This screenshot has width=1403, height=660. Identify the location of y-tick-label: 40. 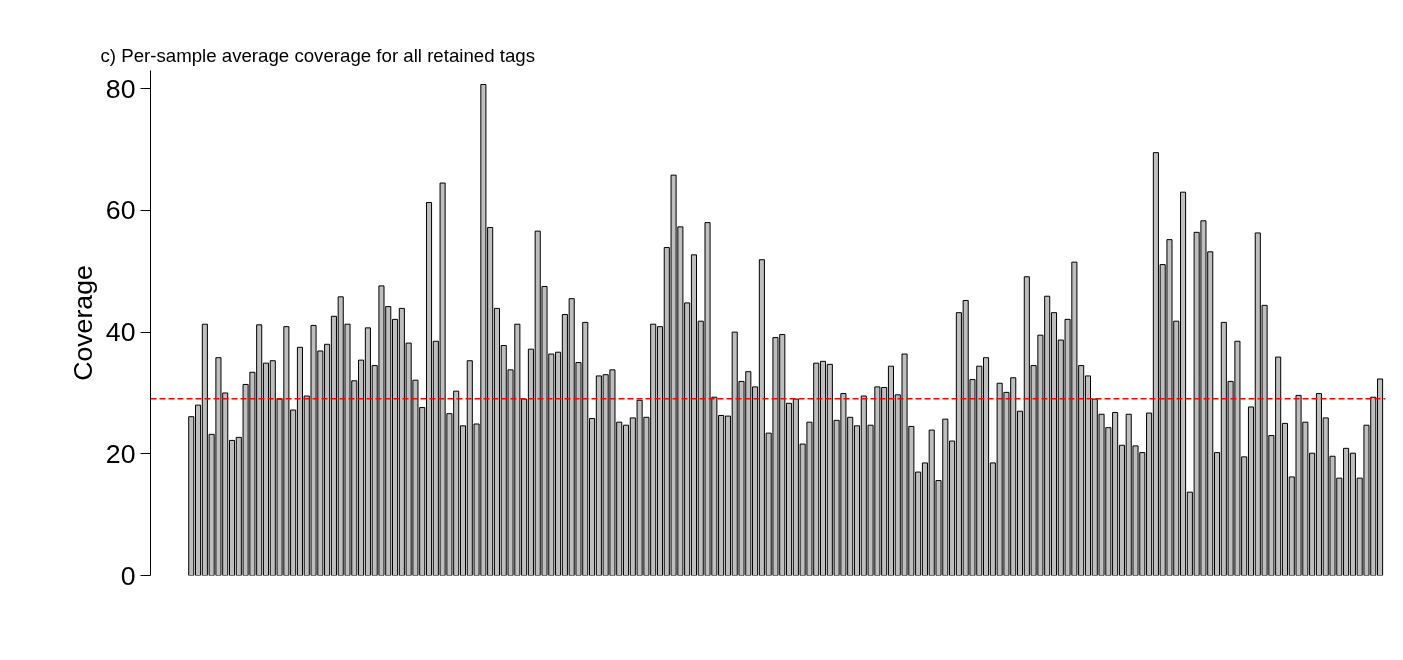
(120, 332).